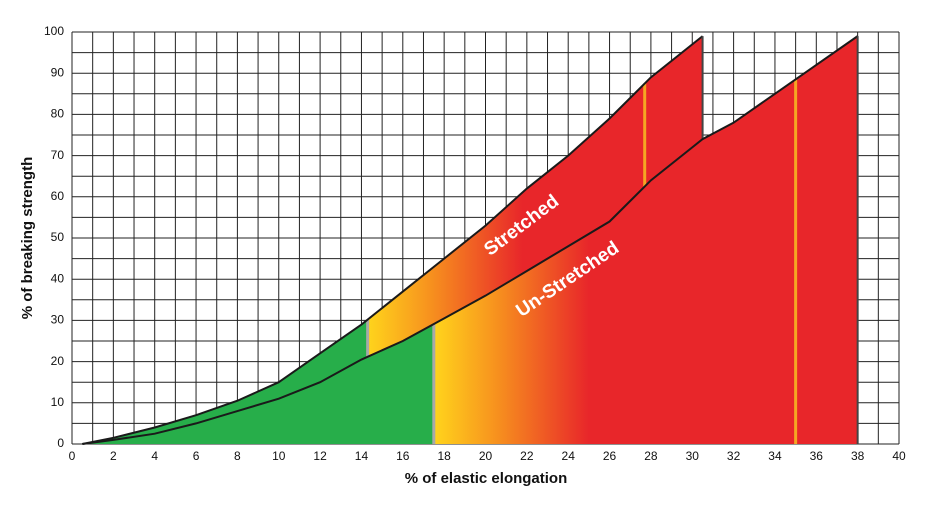 The height and width of the screenshot is (505, 937). I want to click on x-tick-label: 22, so click(527, 456).